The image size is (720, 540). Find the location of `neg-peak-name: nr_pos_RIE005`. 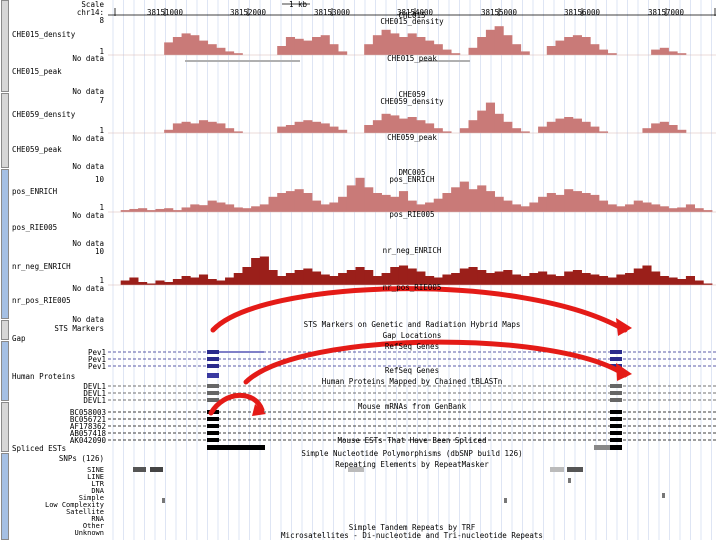

neg-peak-name: nr_pos_RIE005 is located at coordinates (41, 301).